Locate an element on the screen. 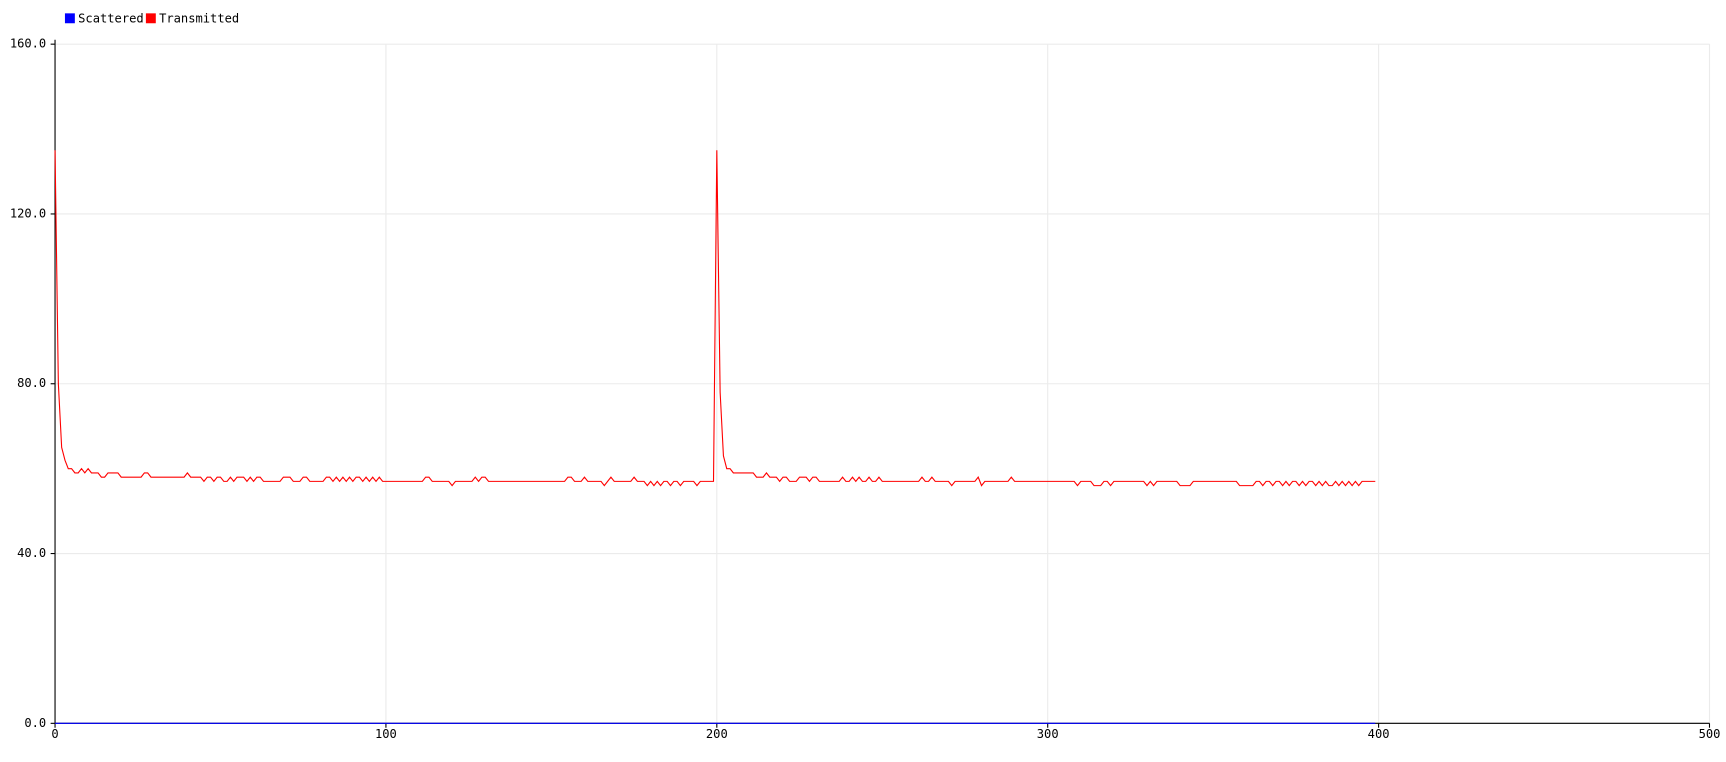 The image size is (1726, 762). y-tick-label: 0.0 is located at coordinates (35, 723).